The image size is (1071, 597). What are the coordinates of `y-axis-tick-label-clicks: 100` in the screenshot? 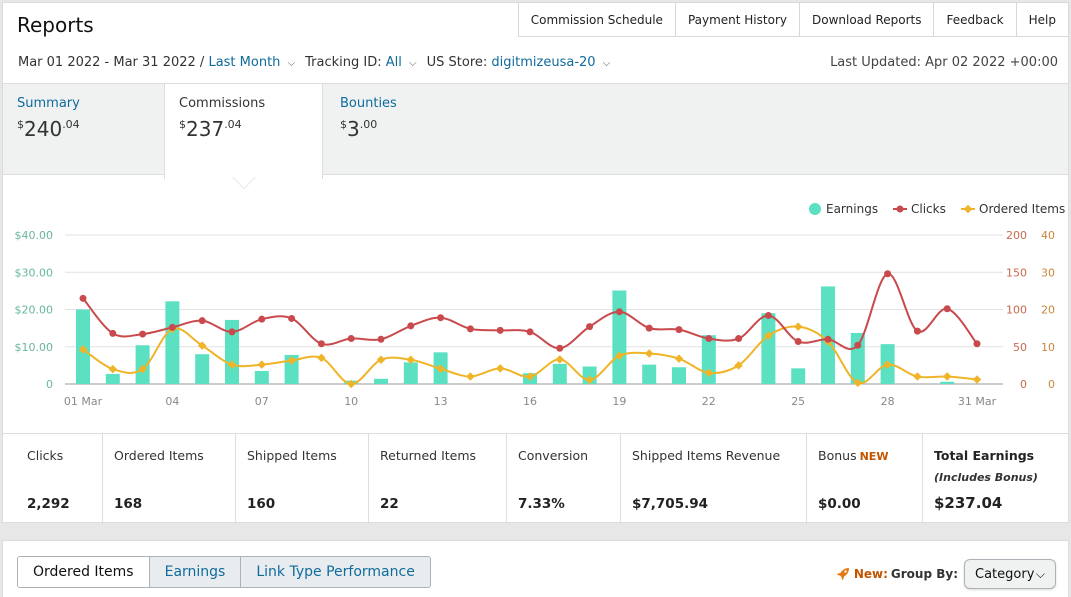 It's located at (1016, 310).